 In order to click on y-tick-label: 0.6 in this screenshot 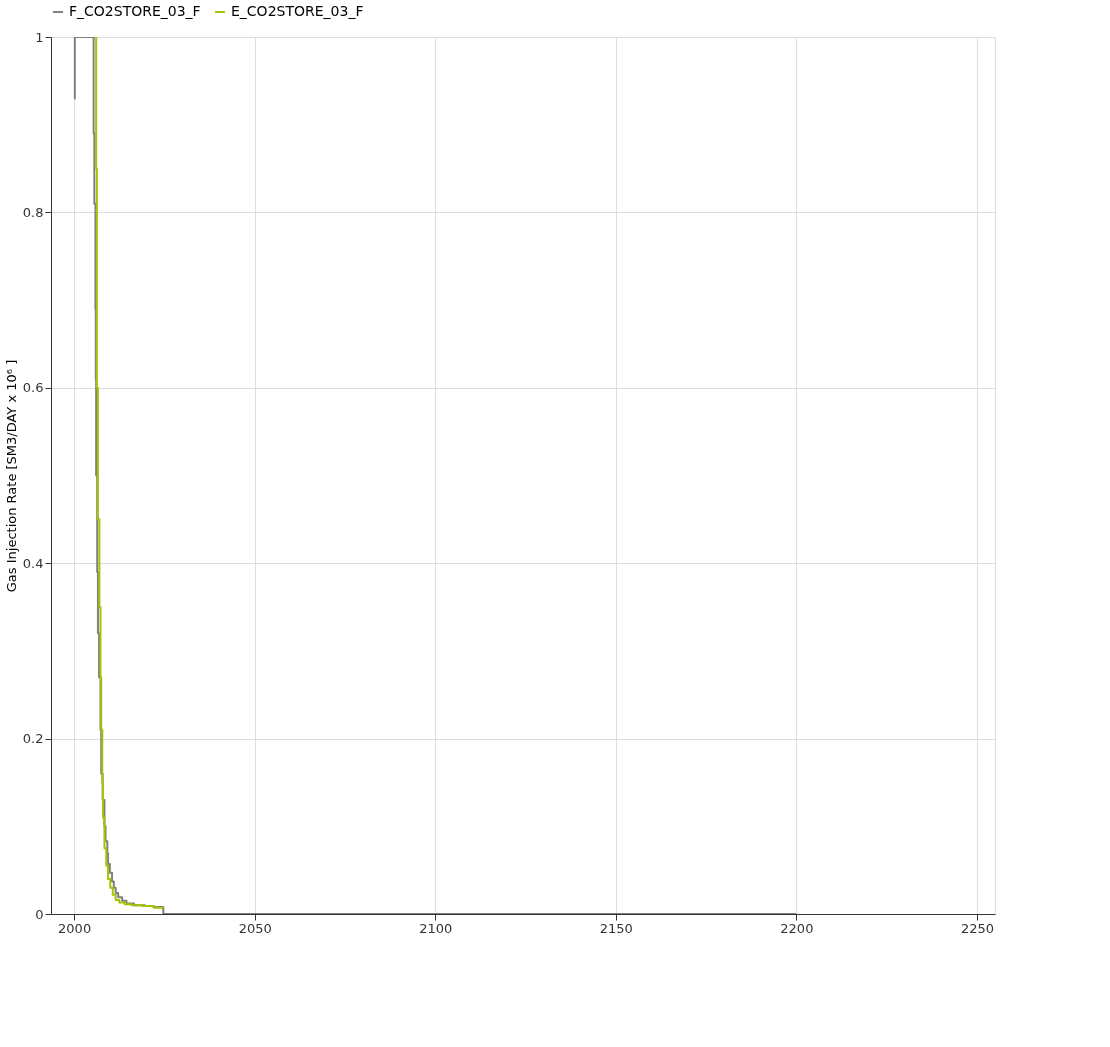, I will do `click(33, 388)`.